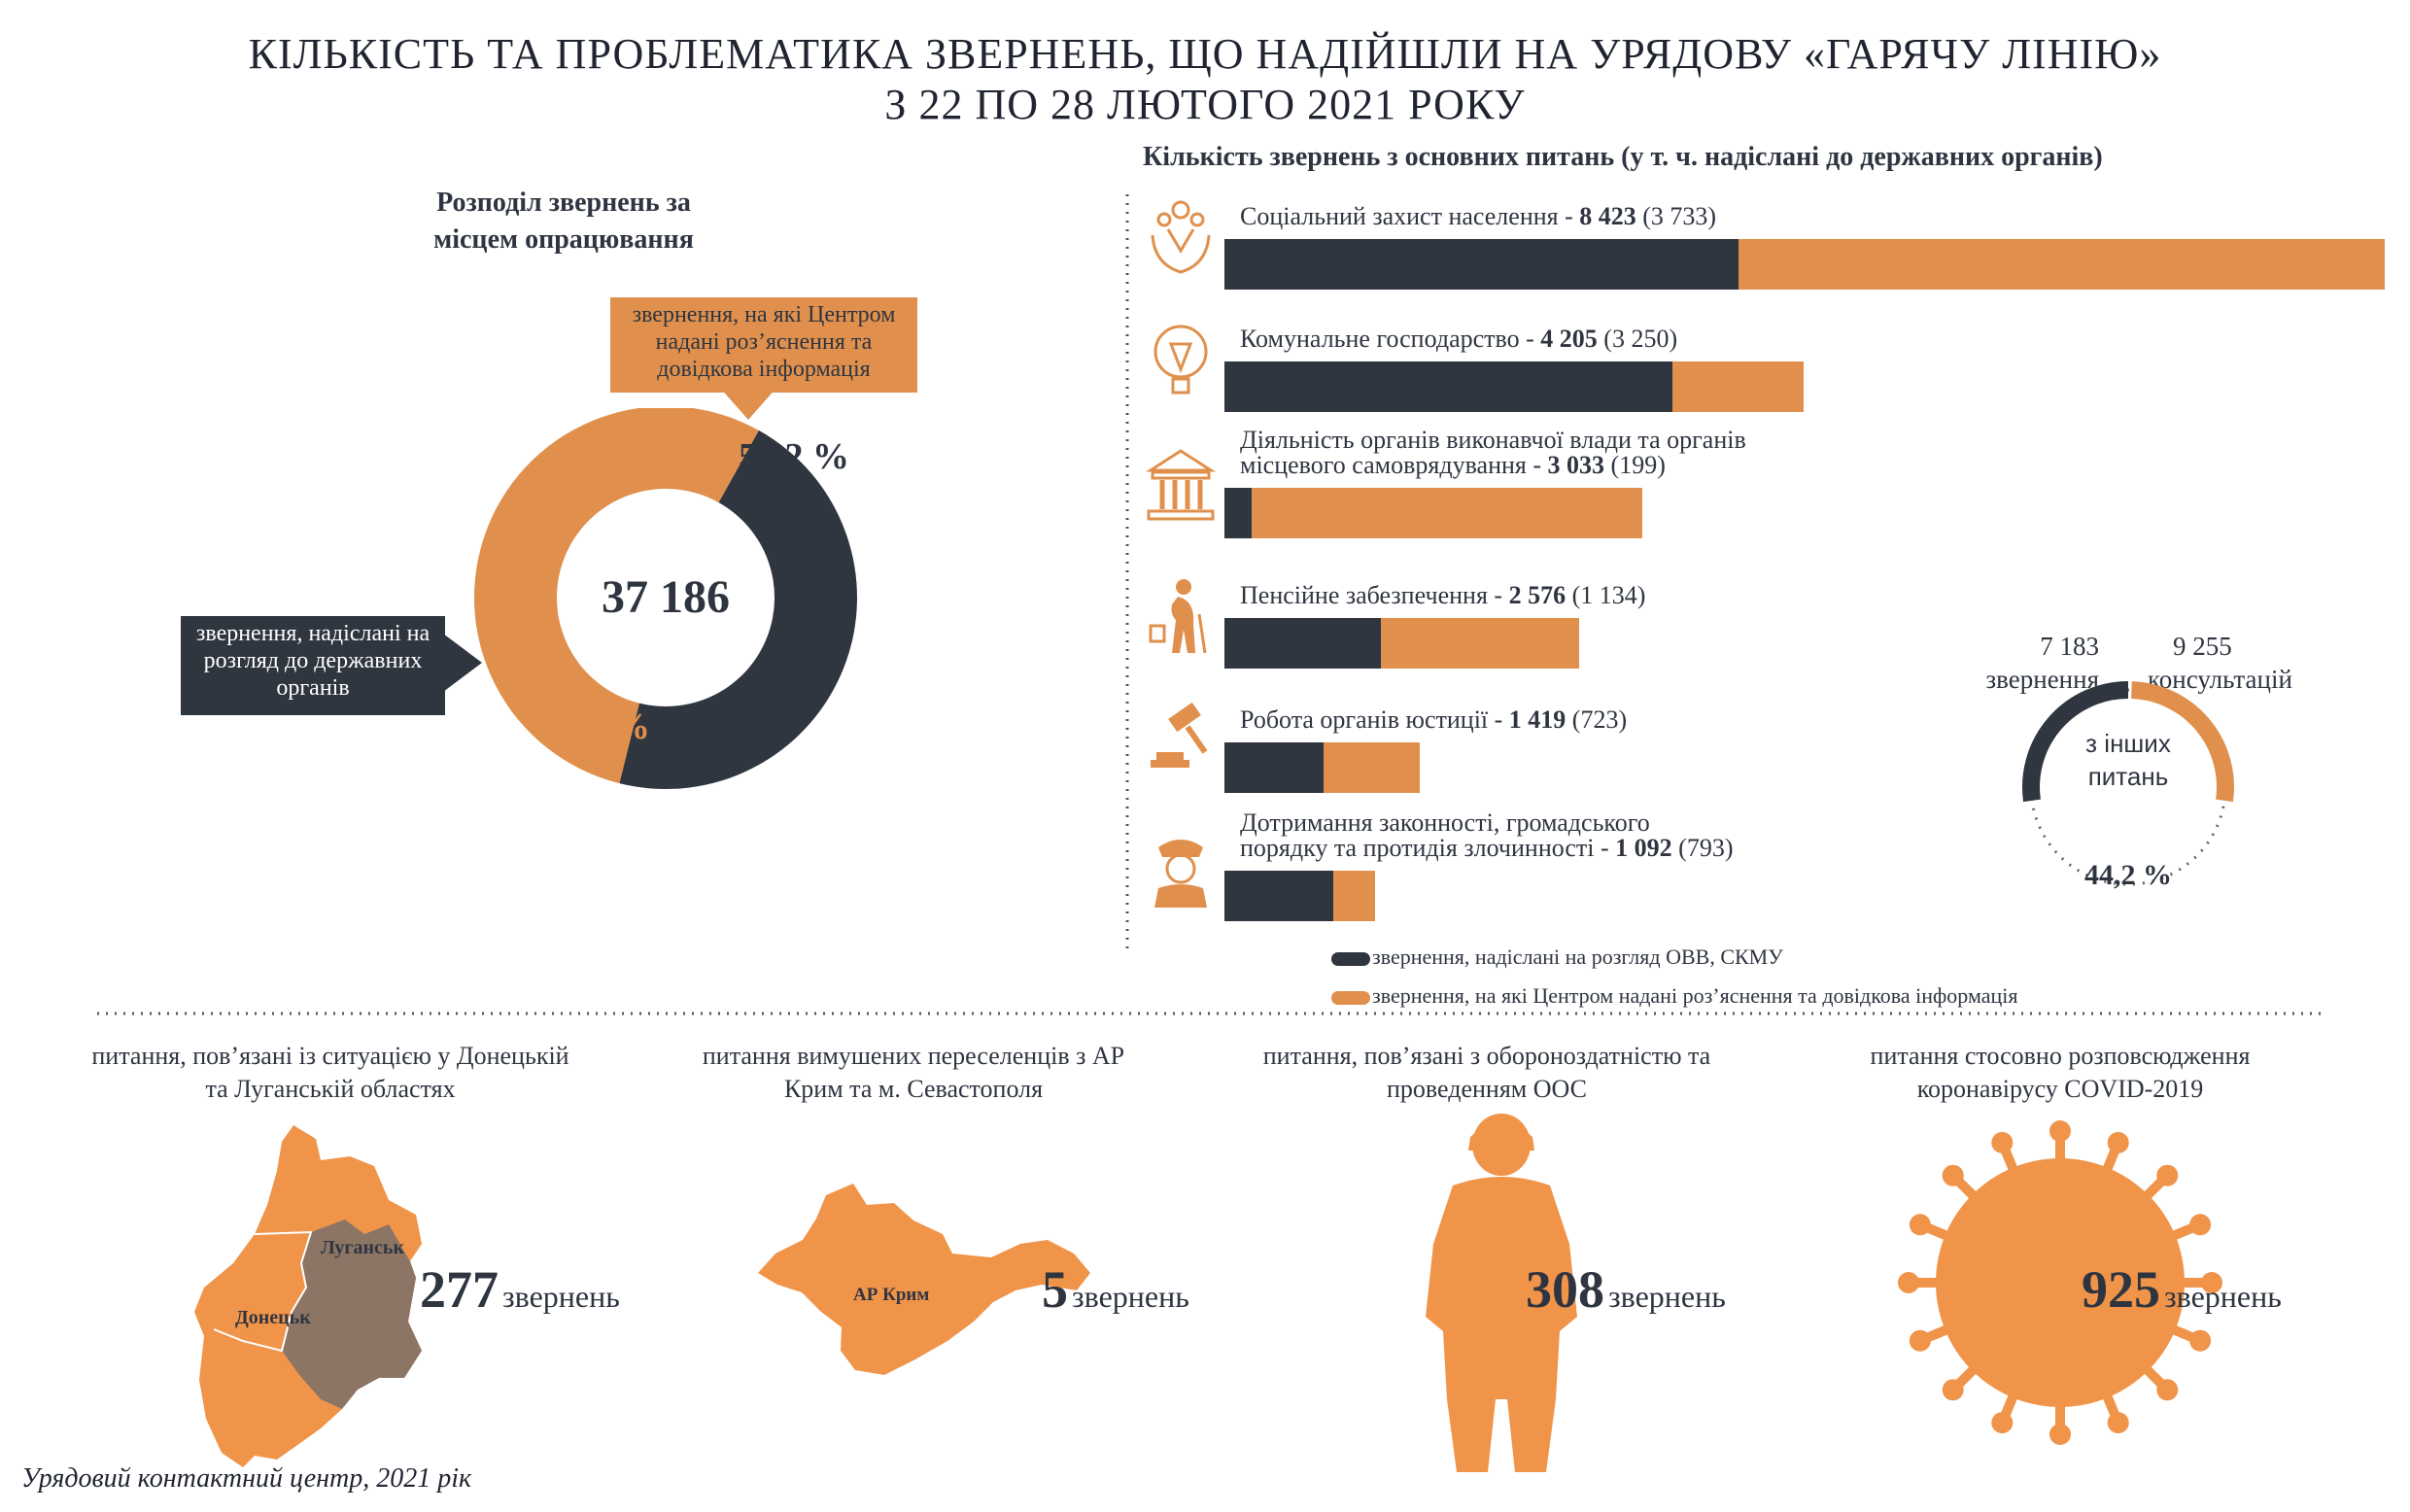 The image size is (2410, 1512). I want to click on other-left-number: 7 183, so click(2069, 646).